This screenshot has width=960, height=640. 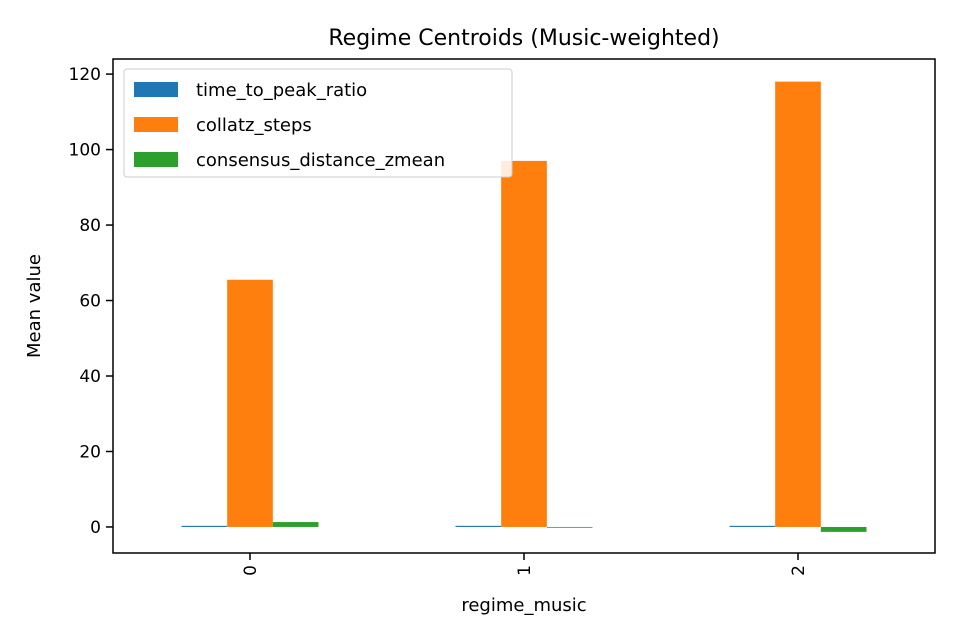 I want to click on legend-swatch-collatz_steps, so click(x=156, y=124).